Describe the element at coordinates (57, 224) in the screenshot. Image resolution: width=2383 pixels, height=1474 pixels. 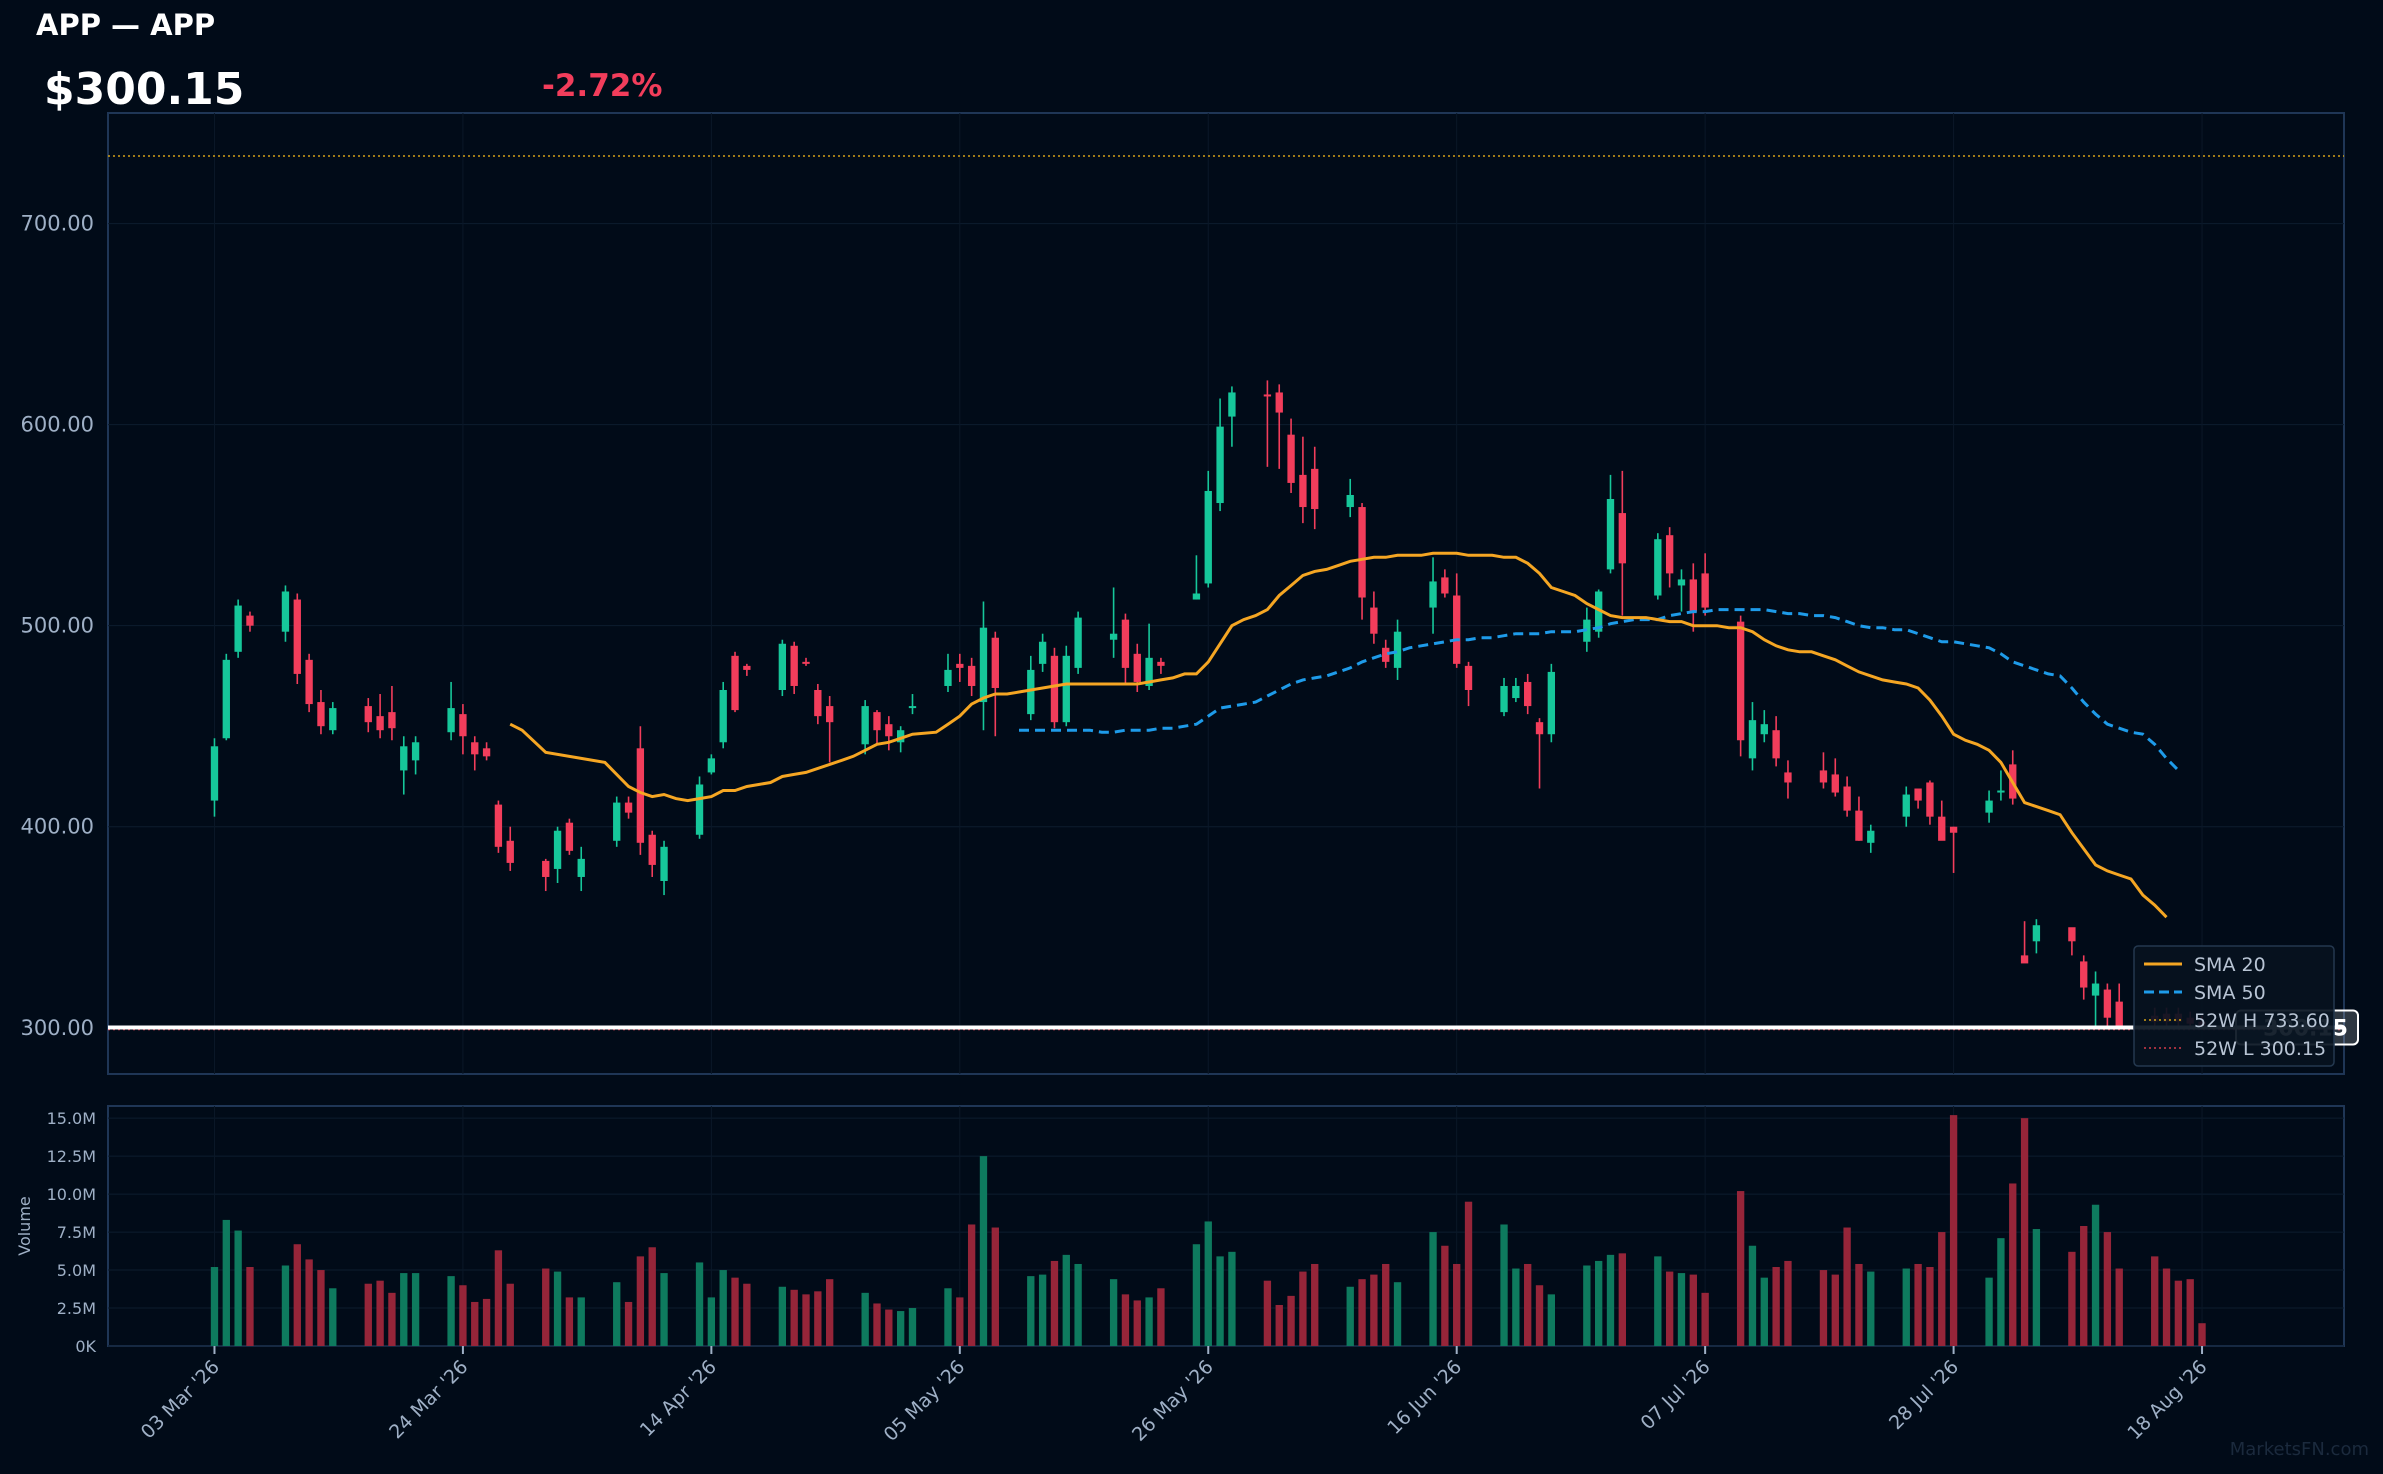
I see `price-tick-label: 700.00` at that location.